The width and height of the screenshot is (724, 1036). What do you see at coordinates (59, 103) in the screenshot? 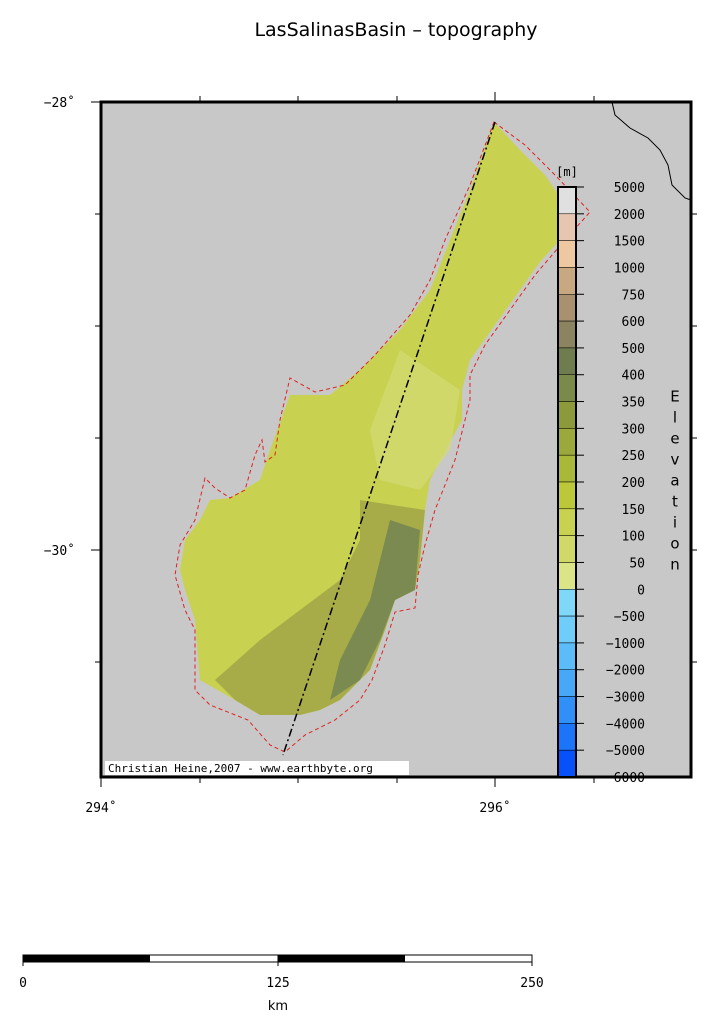
I see `lat-label: −28˚` at bounding box center [59, 103].